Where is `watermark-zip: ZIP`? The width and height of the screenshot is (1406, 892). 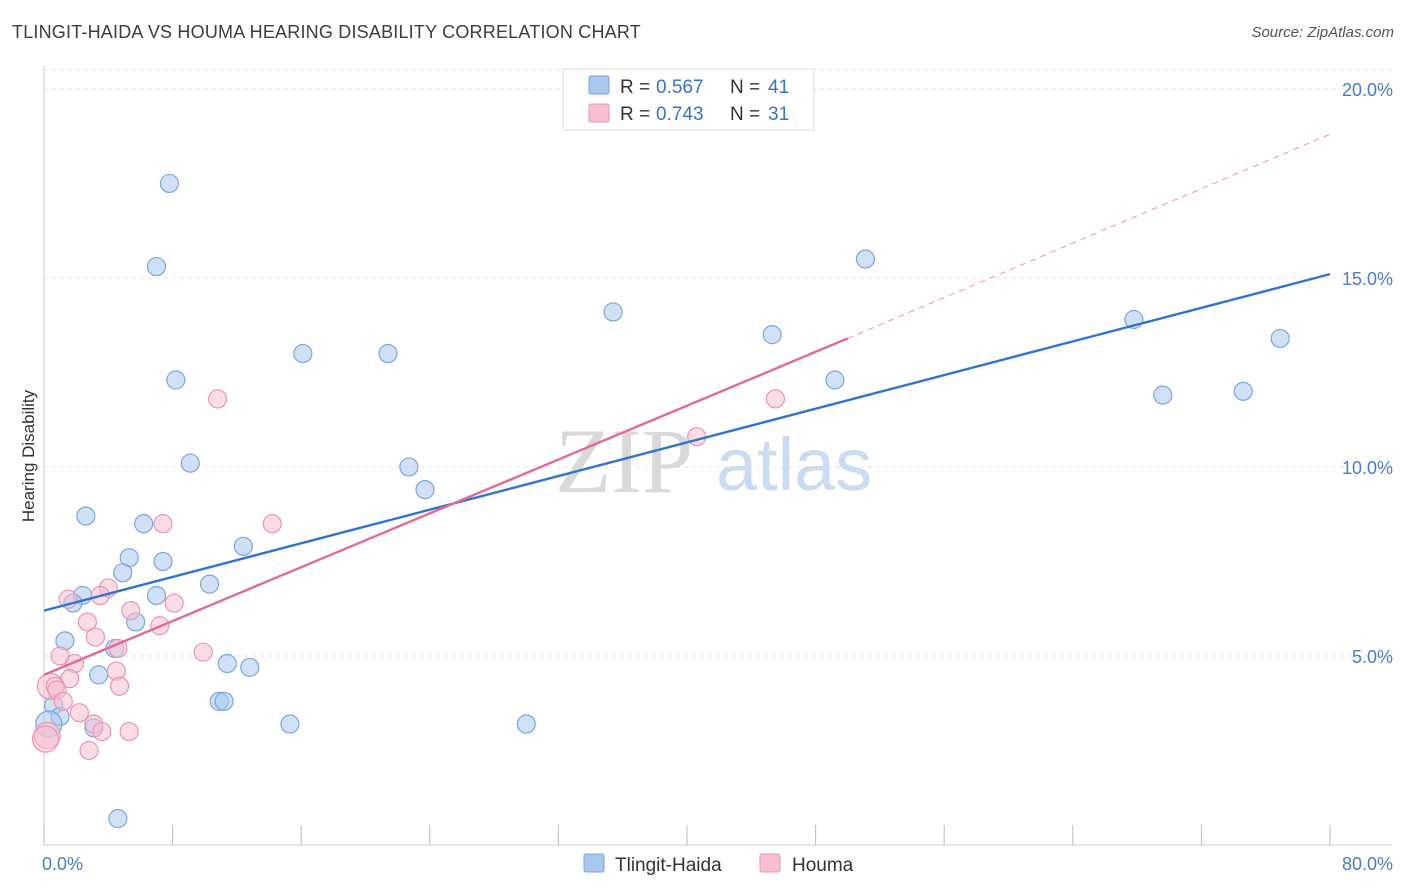 watermark-zip: ZIP is located at coordinates (624, 461).